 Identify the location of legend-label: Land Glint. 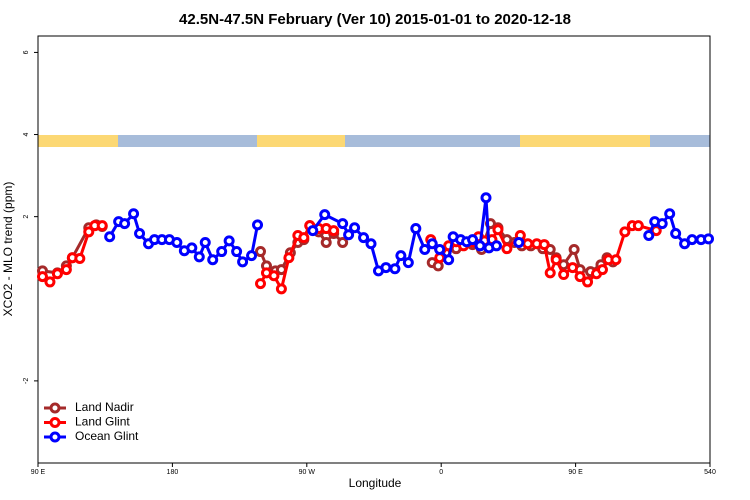
(102, 422).